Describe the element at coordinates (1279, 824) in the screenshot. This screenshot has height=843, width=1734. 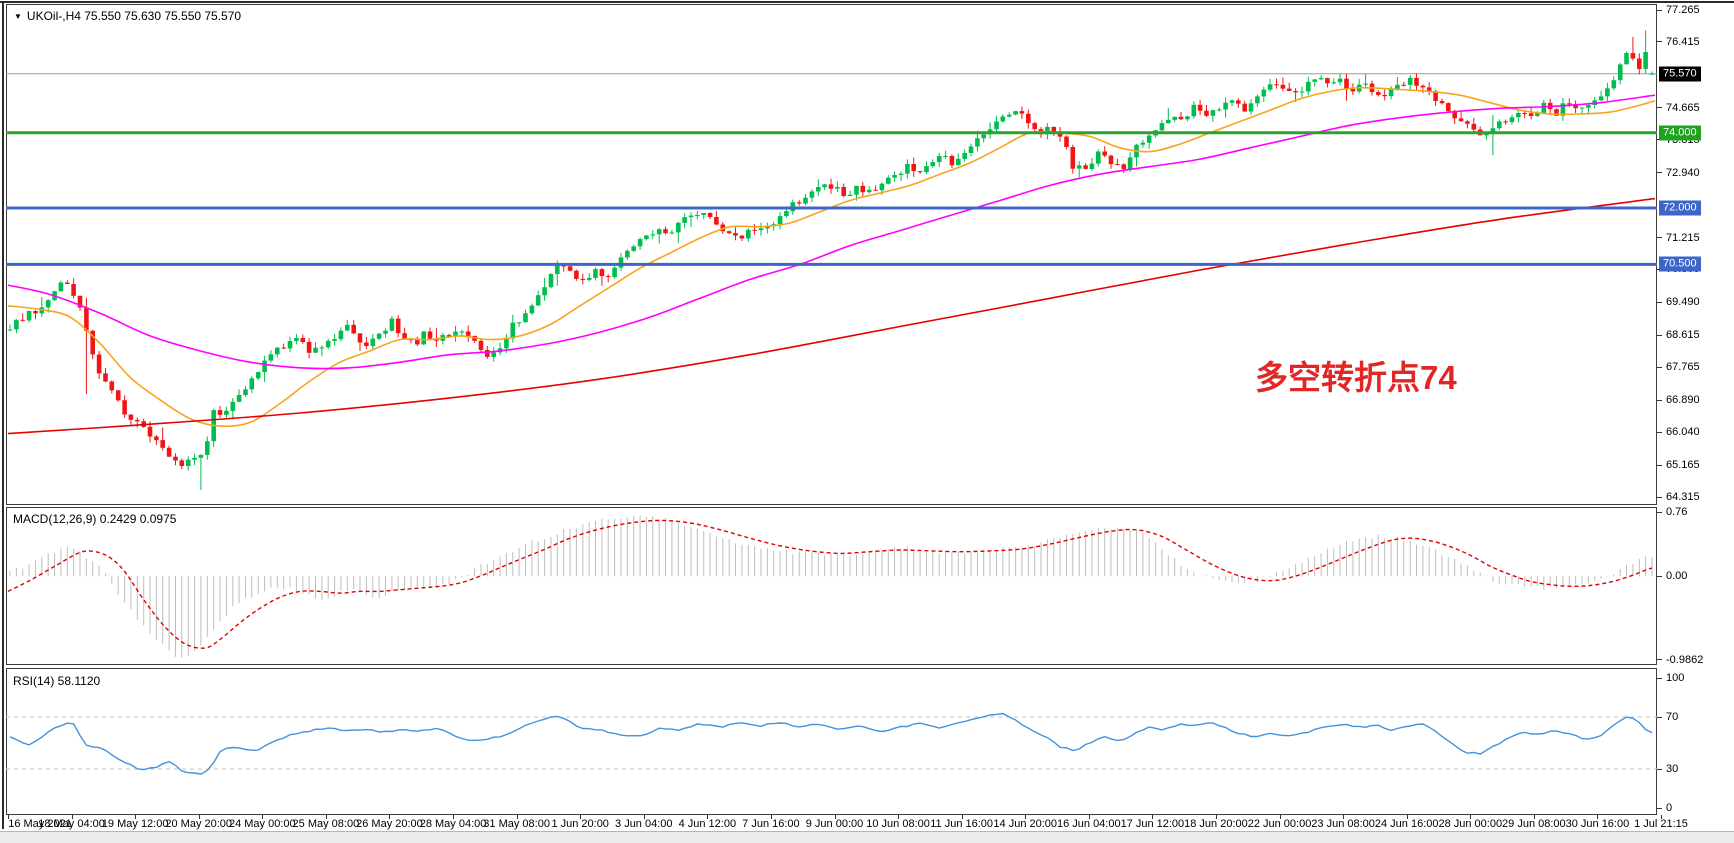
I see `time-axis-label: 22 Jun 00:00` at that location.